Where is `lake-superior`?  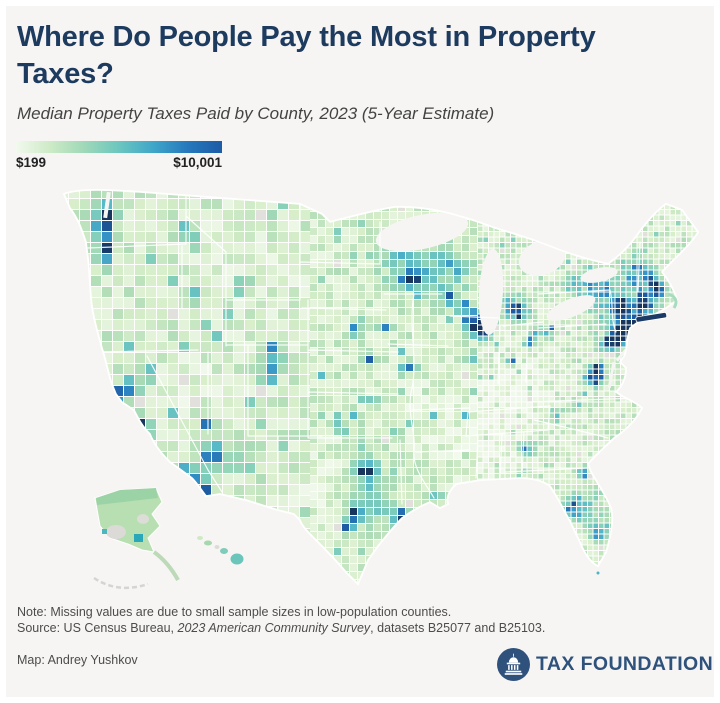
lake-superior is located at coordinates (422, 232).